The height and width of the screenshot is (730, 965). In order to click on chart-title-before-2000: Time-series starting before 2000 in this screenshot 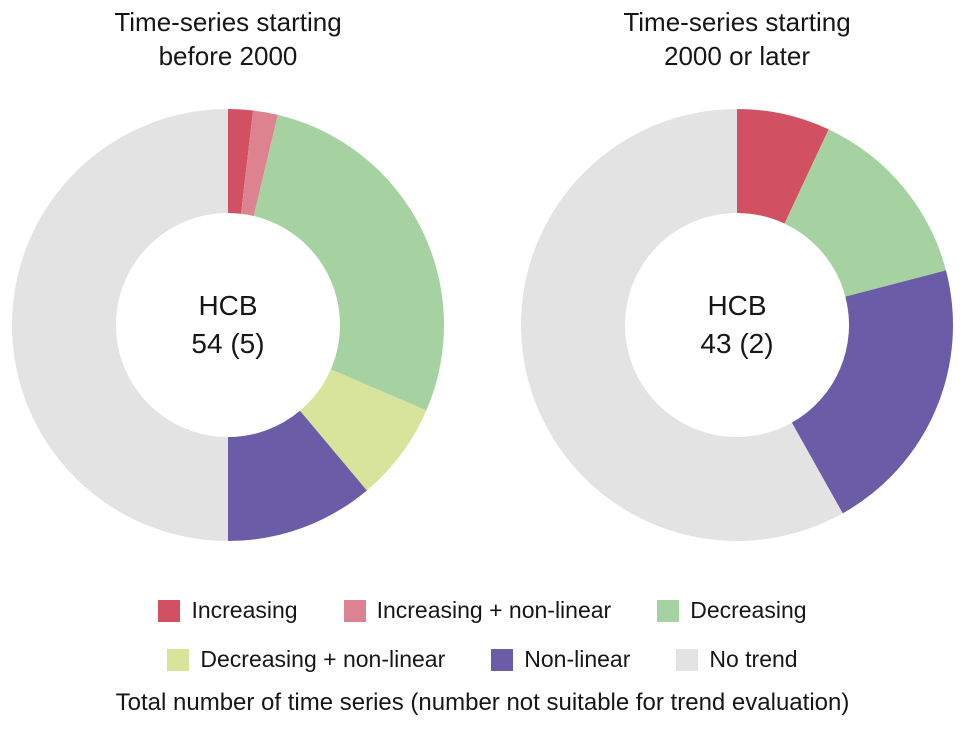, I will do `click(228, 39)`.